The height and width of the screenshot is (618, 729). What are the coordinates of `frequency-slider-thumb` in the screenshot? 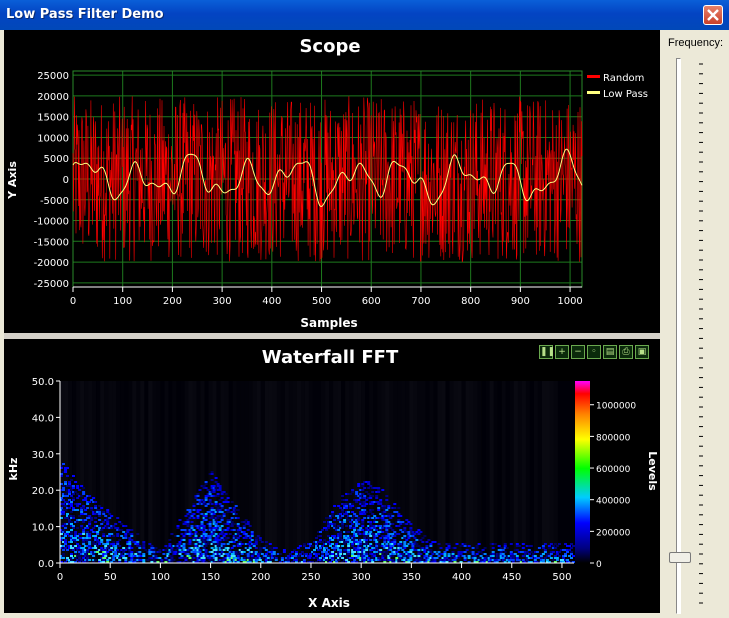 It's located at (680, 558).